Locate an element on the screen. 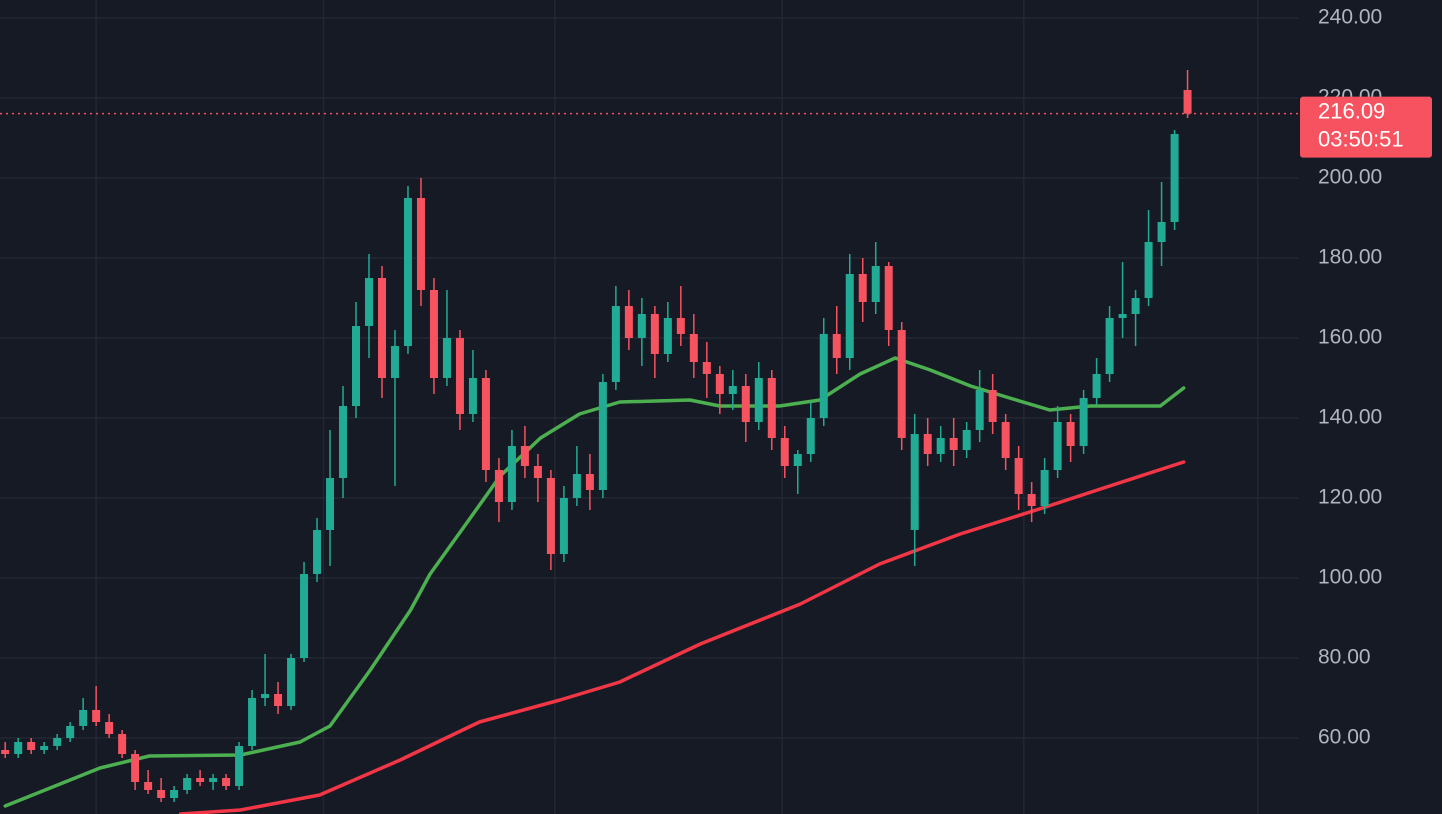 The image size is (1442, 814). y-tick-label: 200.00 is located at coordinates (1350, 177).